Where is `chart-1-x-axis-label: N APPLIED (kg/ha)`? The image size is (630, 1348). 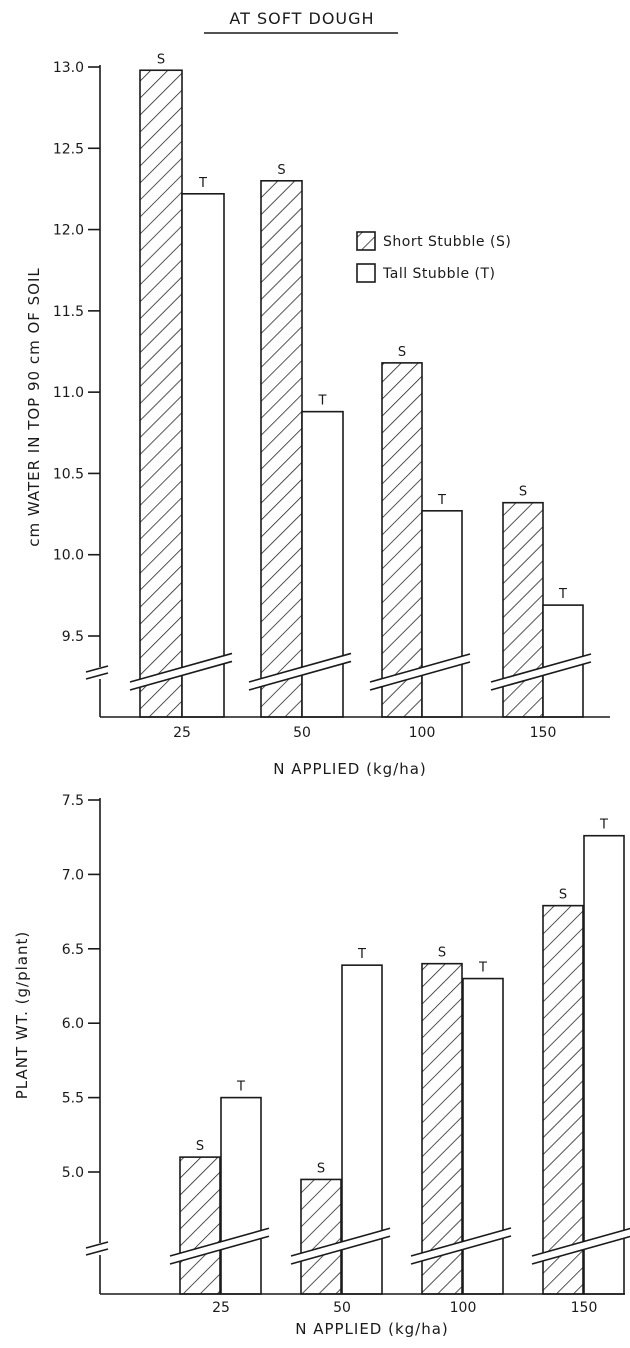
chart-1-x-axis-label: N APPLIED (kg/ha) is located at coordinates (350, 769).